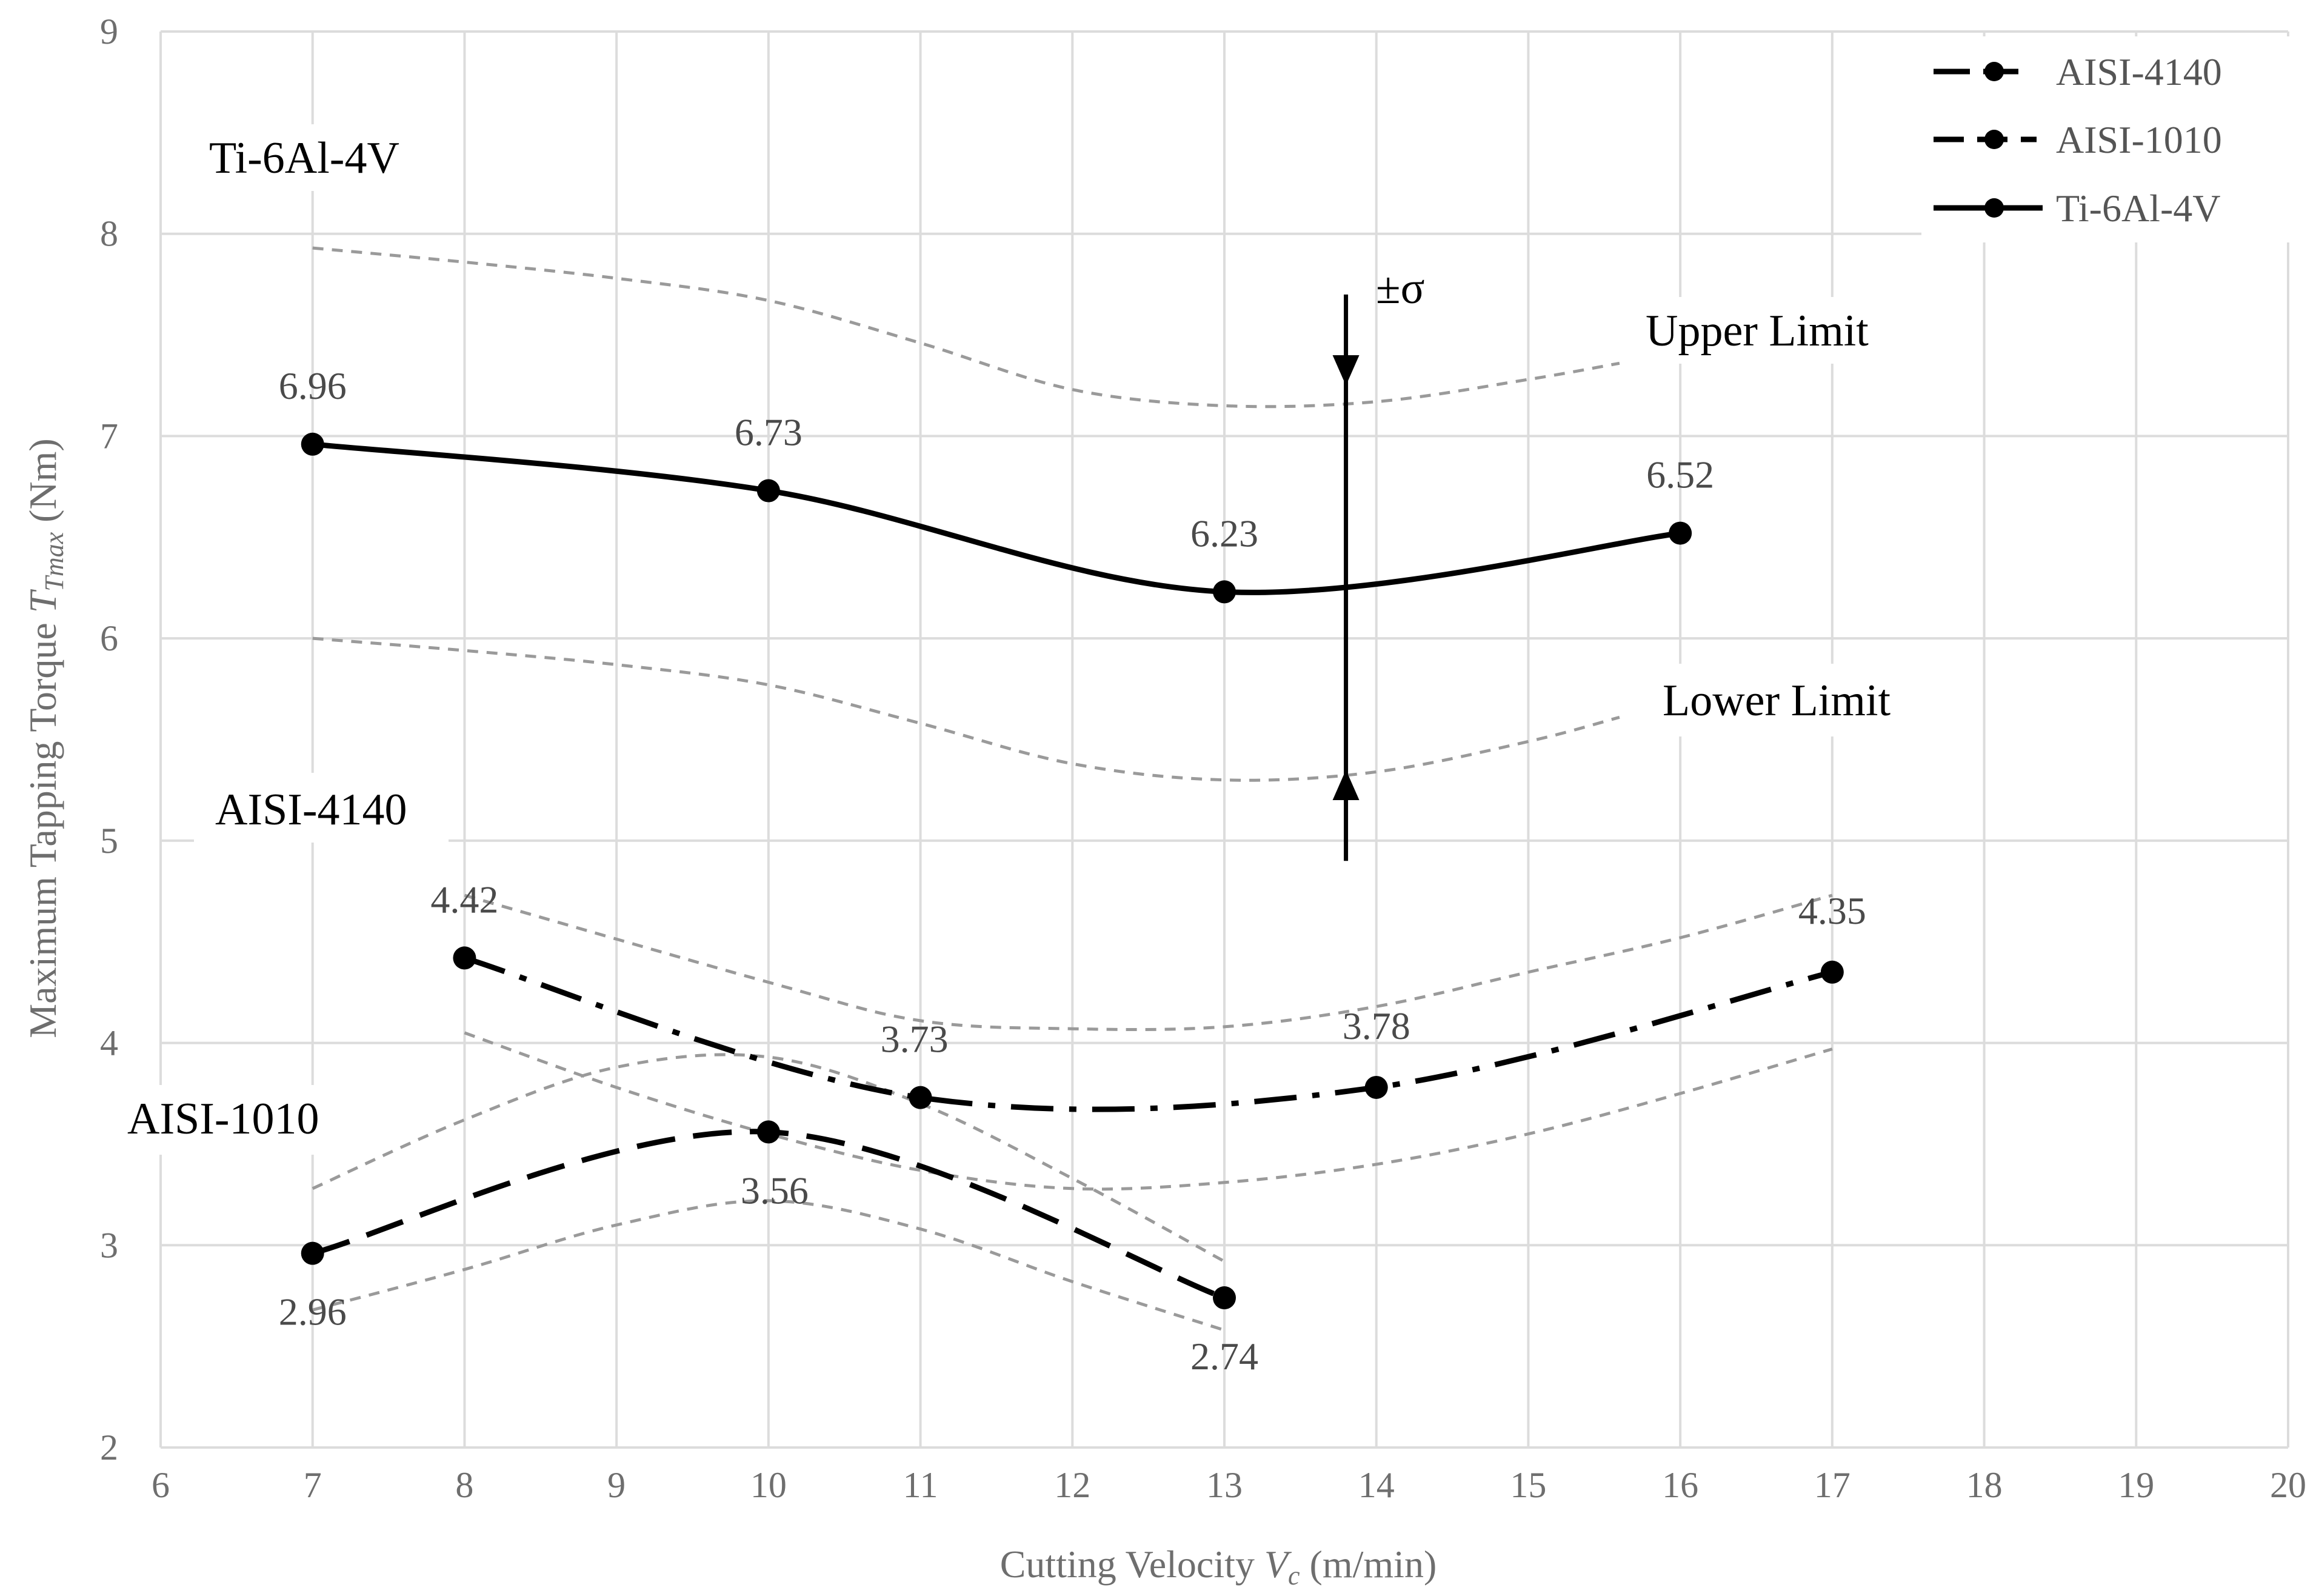  Describe the element at coordinates (920, 1485) in the screenshot. I see `x-tick-label: 11` at that location.